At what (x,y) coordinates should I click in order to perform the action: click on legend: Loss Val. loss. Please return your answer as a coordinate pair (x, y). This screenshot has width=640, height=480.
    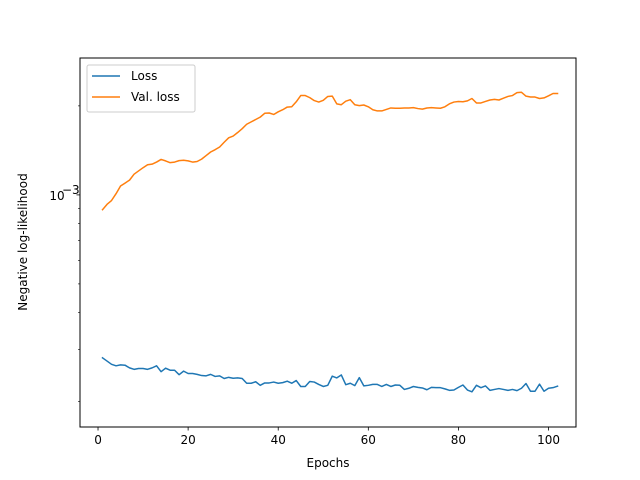
    Looking at the image, I should click on (141, 88).